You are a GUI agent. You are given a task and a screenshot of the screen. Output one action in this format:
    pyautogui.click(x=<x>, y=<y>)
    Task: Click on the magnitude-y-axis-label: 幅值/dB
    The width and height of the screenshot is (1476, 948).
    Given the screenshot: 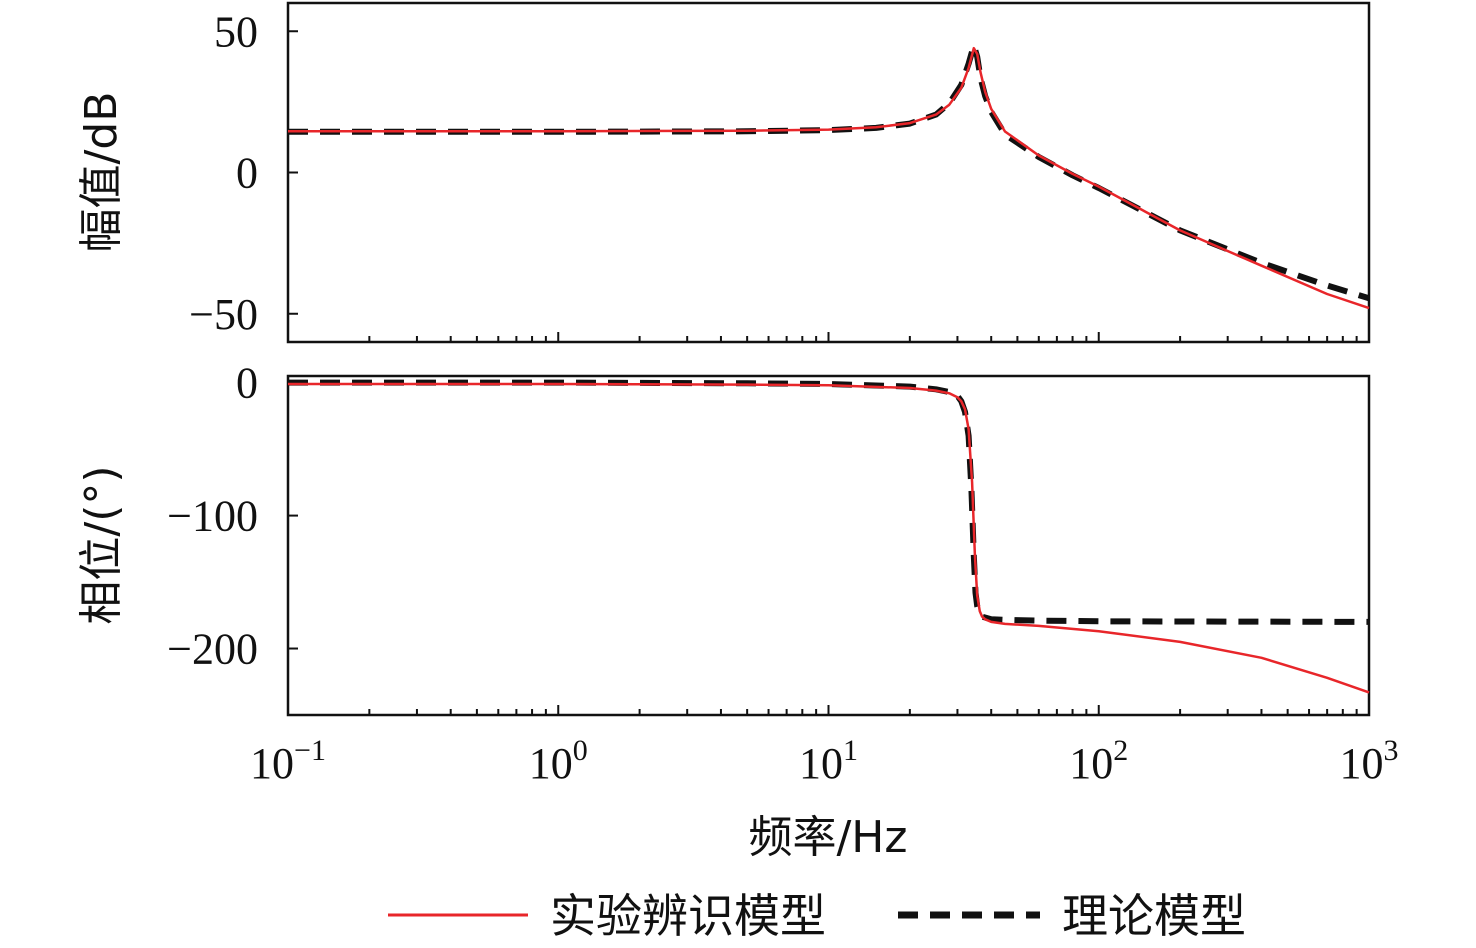 What is the action you would take?
    pyautogui.click(x=101, y=172)
    